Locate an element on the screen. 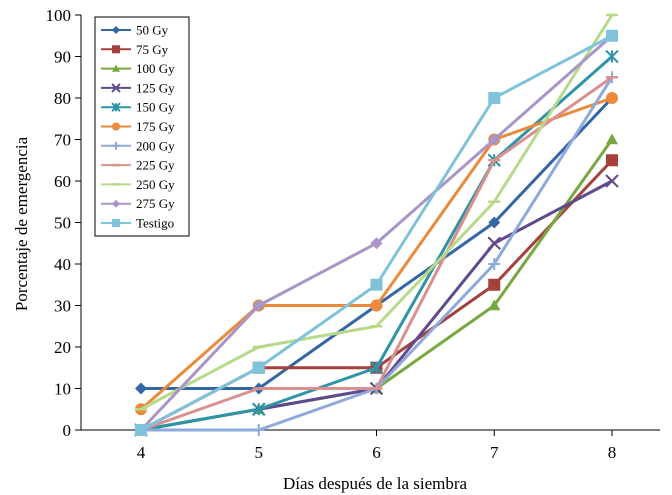 This screenshot has height=495, width=672. y-tick-label: 40 is located at coordinates (62, 264).